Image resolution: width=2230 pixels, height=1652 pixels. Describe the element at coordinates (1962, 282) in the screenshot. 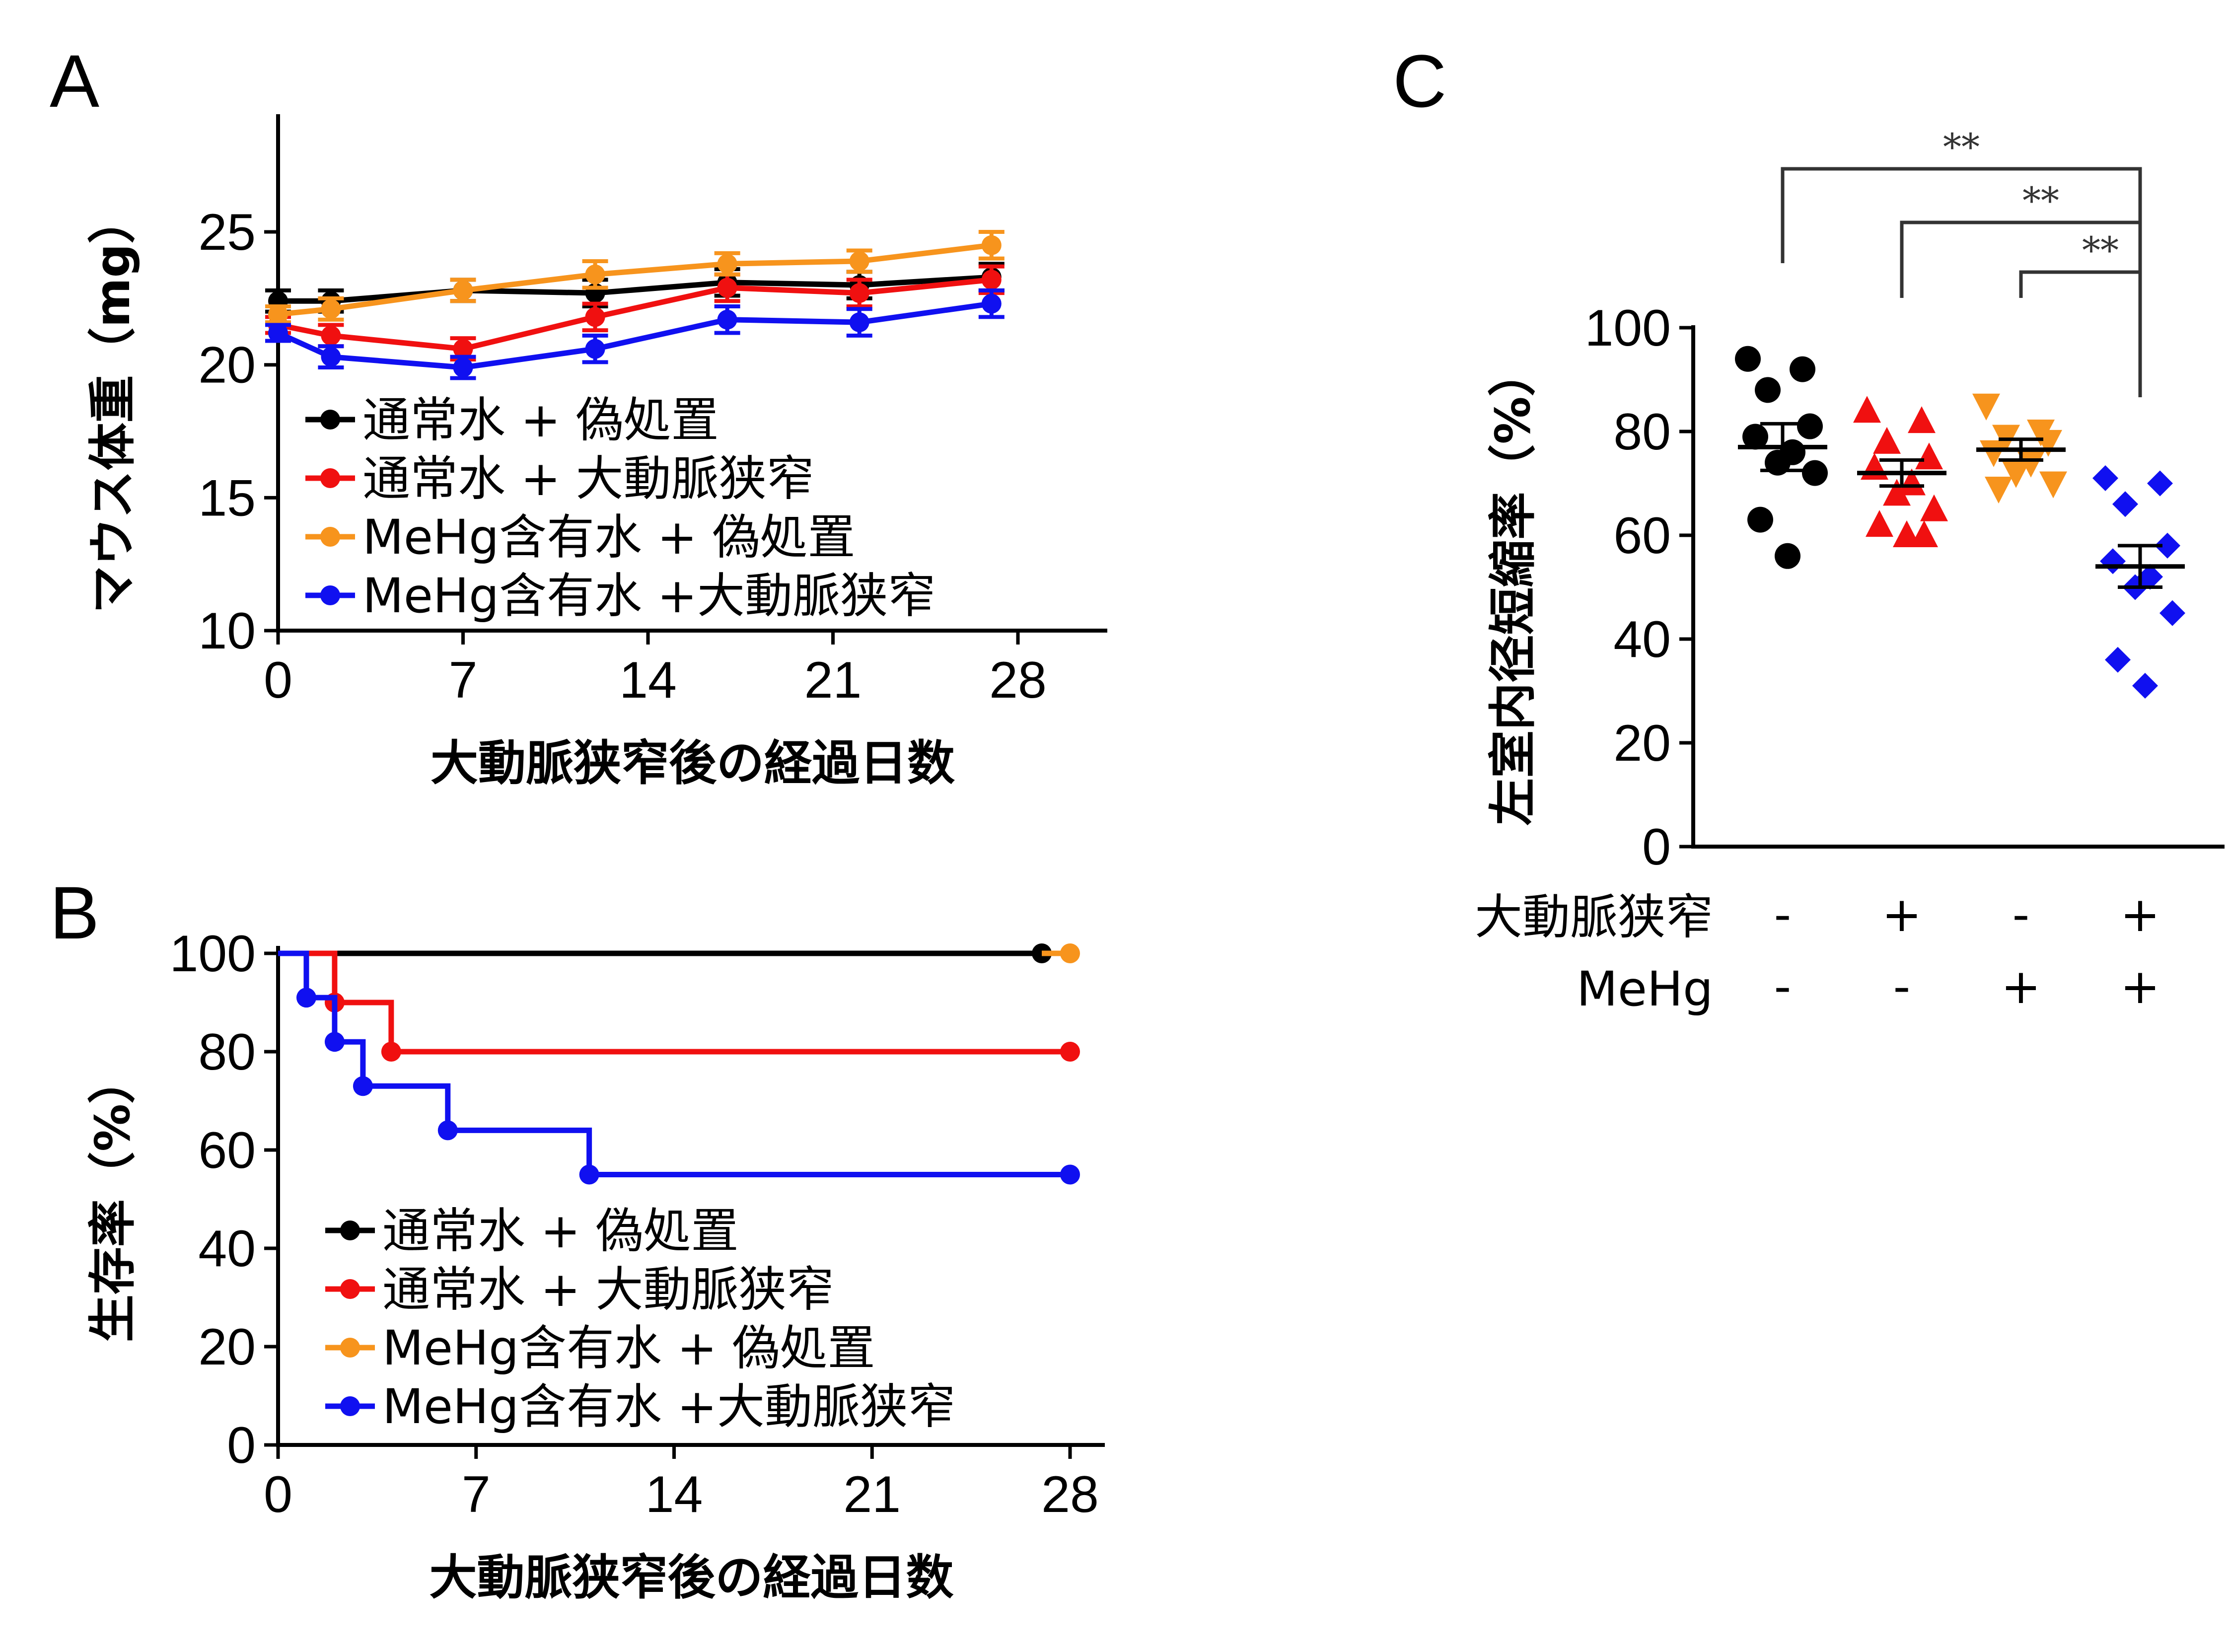

I see `significance-bracket` at that location.